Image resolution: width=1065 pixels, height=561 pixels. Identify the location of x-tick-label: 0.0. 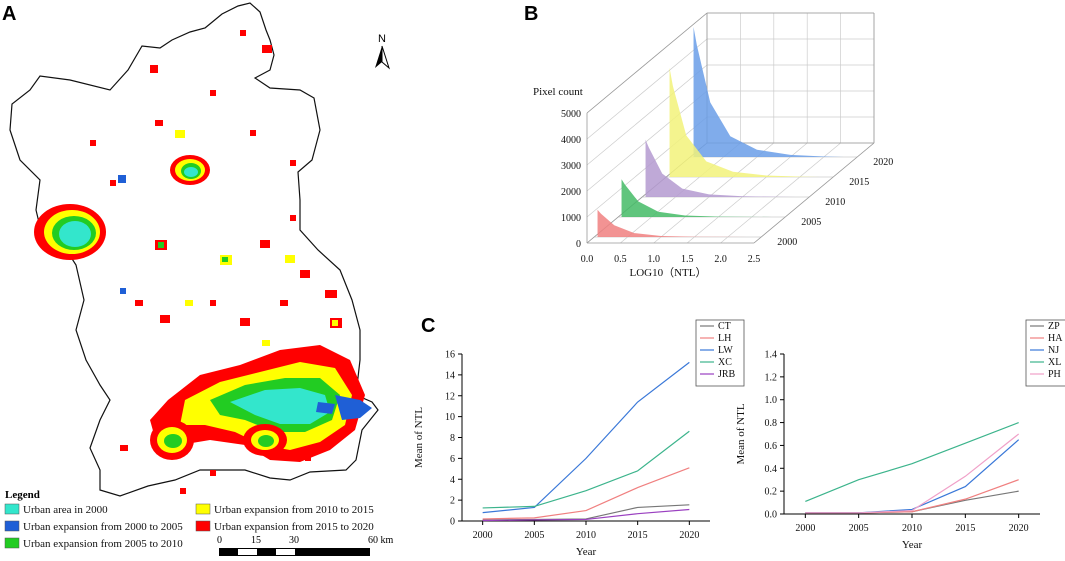
(587, 259).